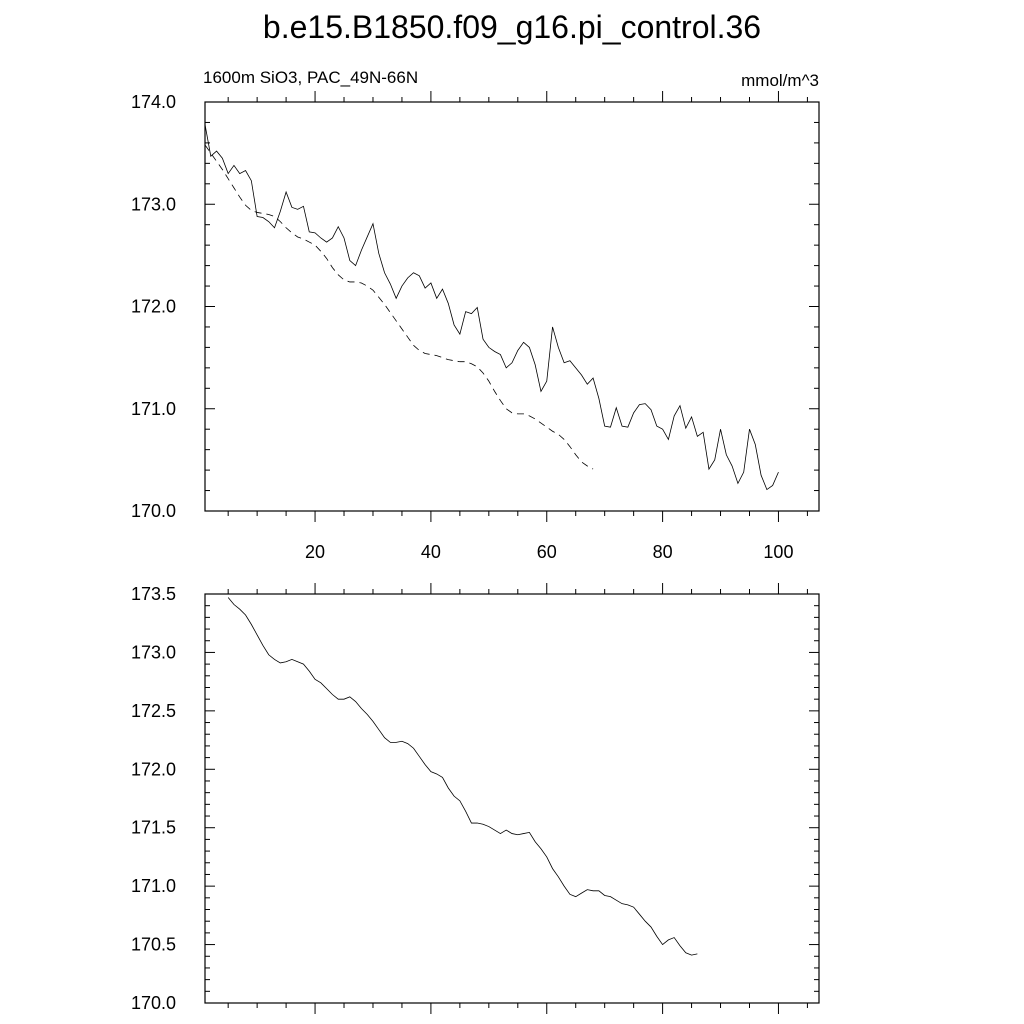 Image resolution: width=1024 pixels, height=1024 pixels. I want to click on top-x-tick-label: 100, so click(778, 552).